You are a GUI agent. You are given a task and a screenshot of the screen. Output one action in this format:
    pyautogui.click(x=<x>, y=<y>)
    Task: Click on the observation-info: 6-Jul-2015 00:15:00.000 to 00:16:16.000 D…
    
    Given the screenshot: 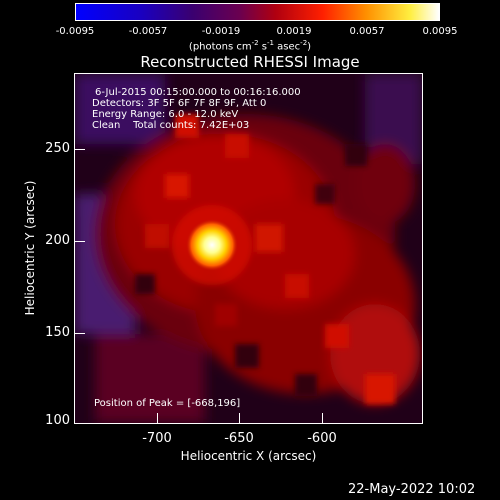 What is the action you would take?
    pyautogui.click(x=196, y=109)
    